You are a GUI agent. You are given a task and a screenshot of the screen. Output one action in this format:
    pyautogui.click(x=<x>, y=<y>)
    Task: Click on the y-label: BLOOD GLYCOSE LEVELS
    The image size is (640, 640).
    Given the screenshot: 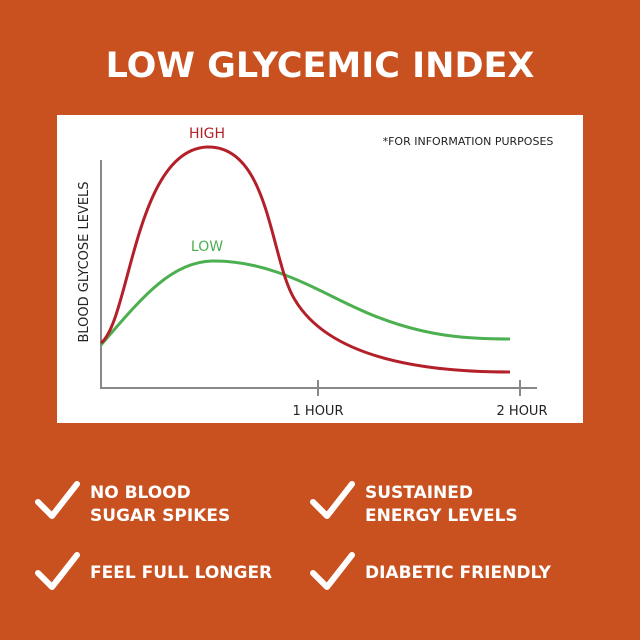 What is the action you would take?
    pyautogui.click(x=84, y=261)
    